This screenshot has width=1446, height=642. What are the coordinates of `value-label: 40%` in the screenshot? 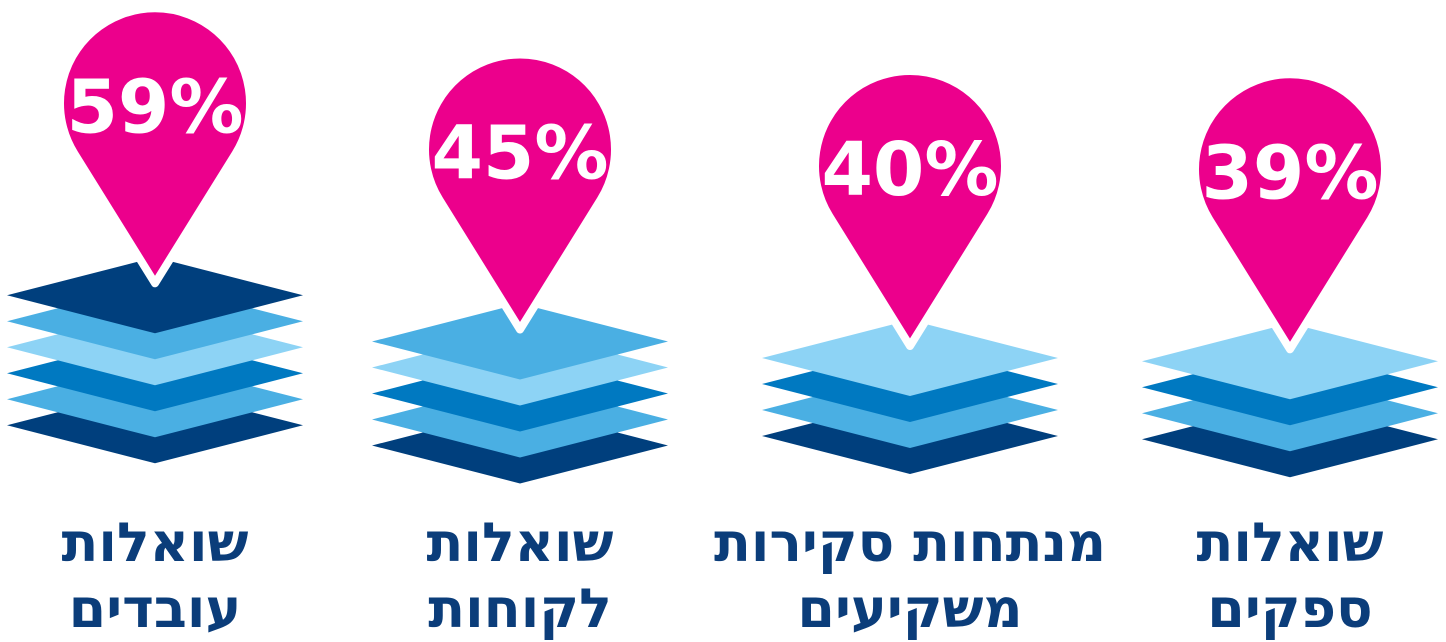 It's located at (909, 170).